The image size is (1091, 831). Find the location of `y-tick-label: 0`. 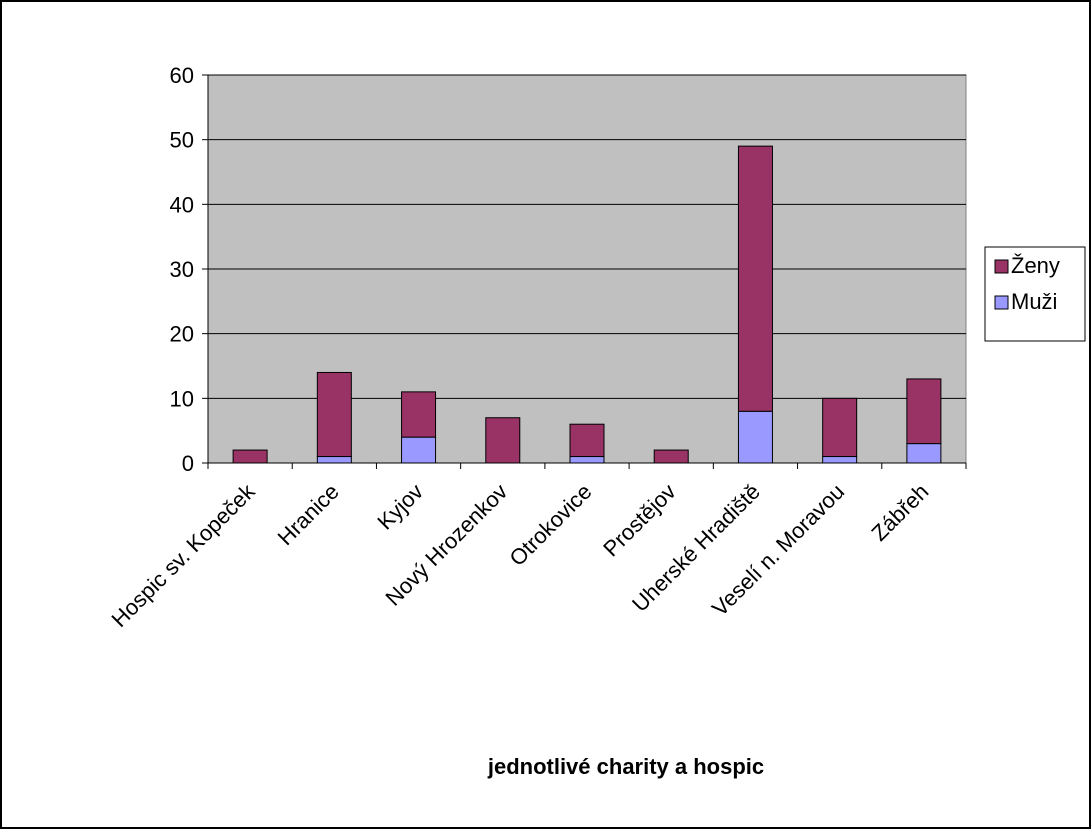

y-tick-label: 0 is located at coordinates (188, 463).